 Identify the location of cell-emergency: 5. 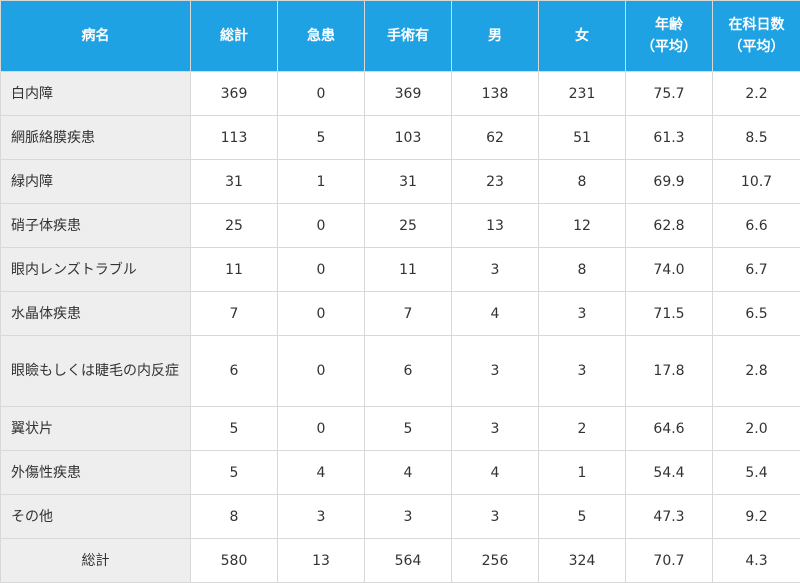
(321, 137).